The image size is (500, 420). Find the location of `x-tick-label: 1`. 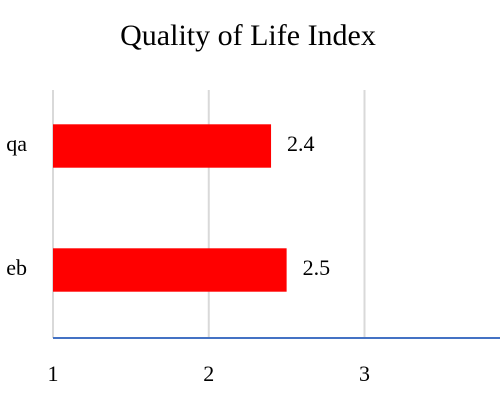

x-tick-label: 1 is located at coordinates (53, 373).